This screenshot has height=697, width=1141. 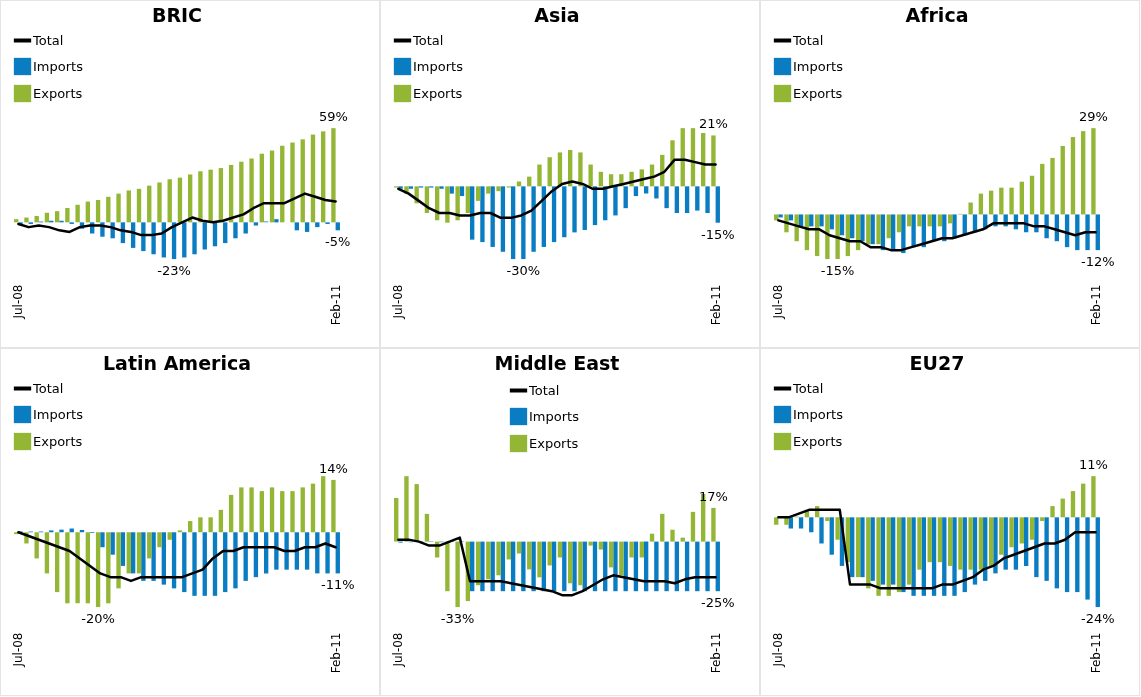 What do you see at coordinates (713, 124) in the screenshot?
I see `data-label: 21%` at bounding box center [713, 124].